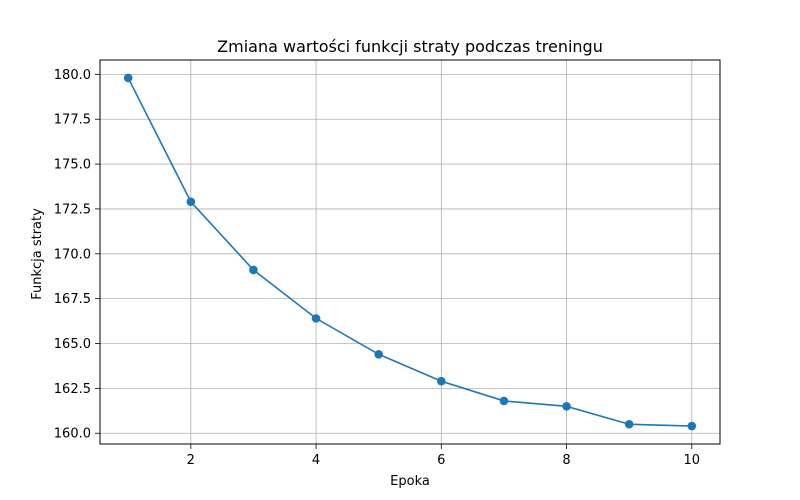 Image resolution: width=800 pixels, height=500 pixels. Describe the element at coordinates (692, 460) in the screenshot. I see `x-tick-label: 10` at that location.